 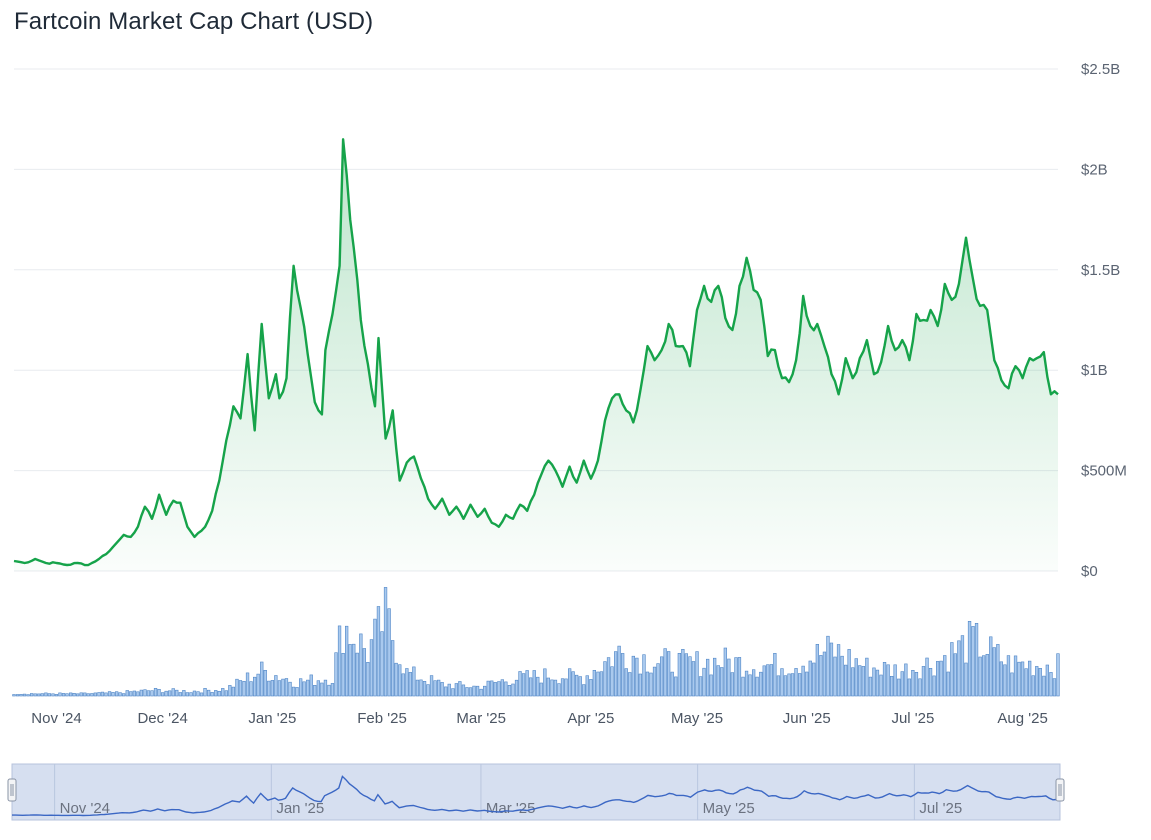 I want to click on x-tick-label: Dec '24, so click(x=162, y=718).